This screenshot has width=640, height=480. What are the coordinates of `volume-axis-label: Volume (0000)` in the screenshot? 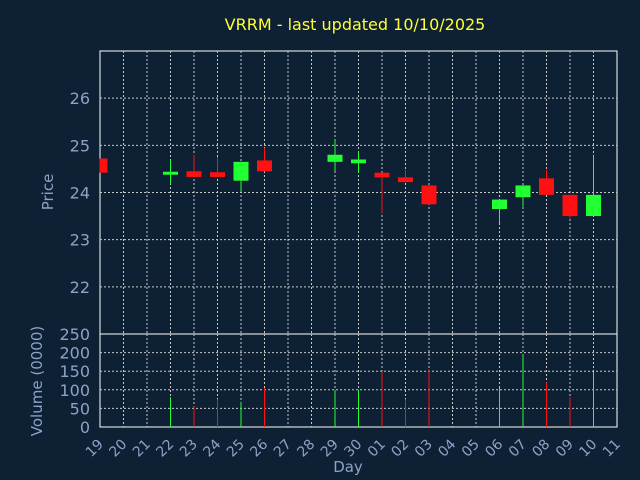 It's located at (37, 381).